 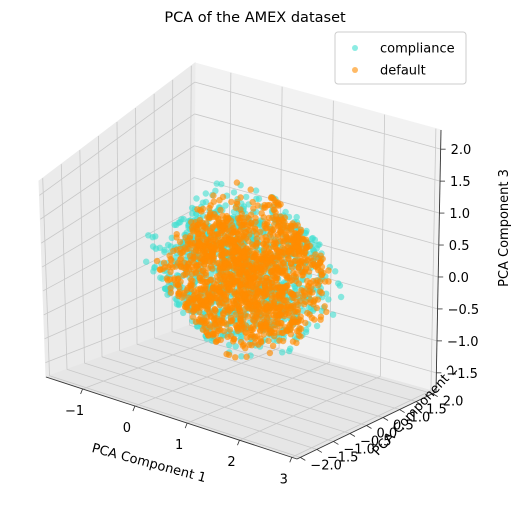 What do you see at coordinates (179, 445) in the screenshot?
I see `x-tick-label: 1` at bounding box center [179, 445].